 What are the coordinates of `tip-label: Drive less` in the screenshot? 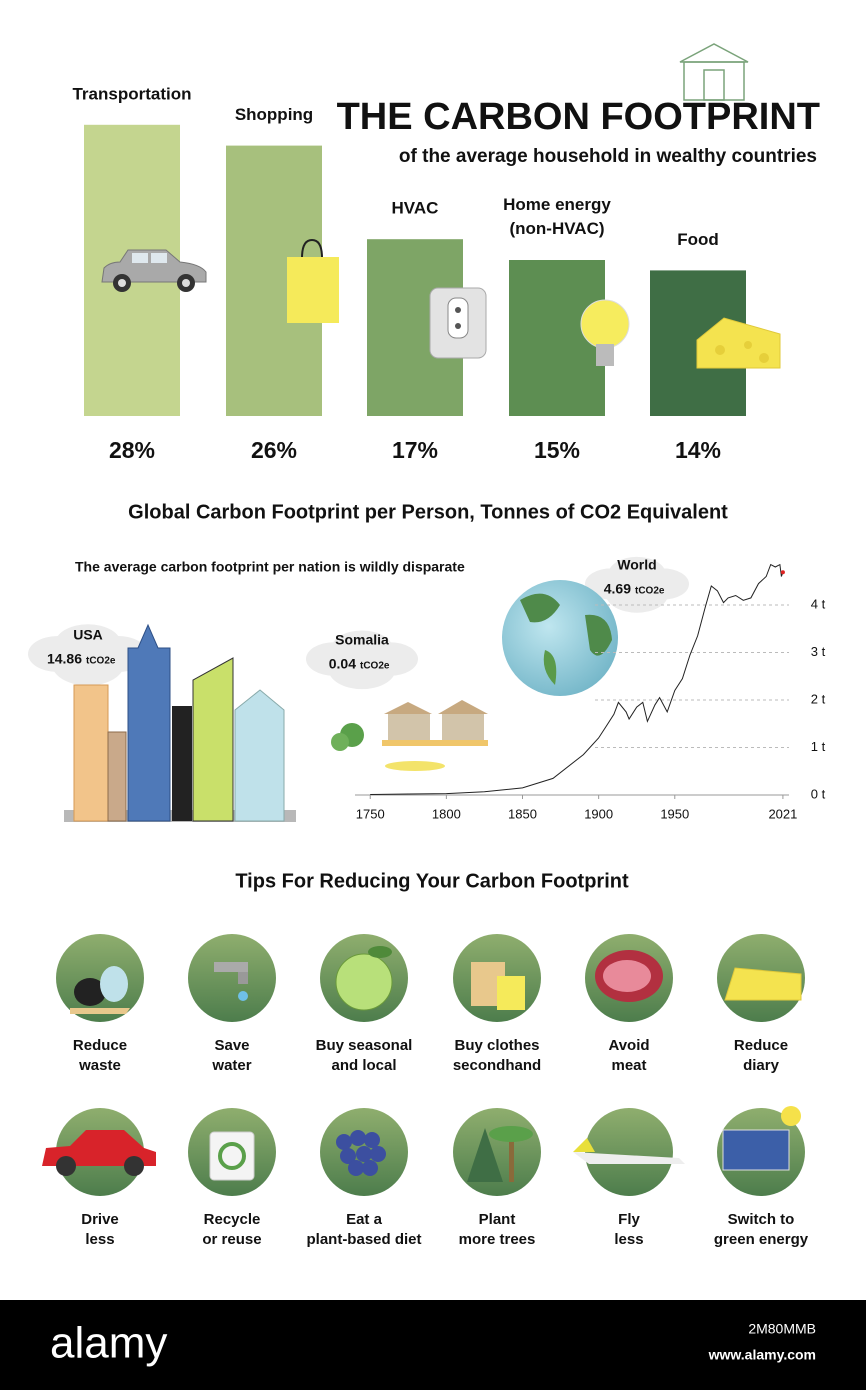 It's located at (100, 1229).